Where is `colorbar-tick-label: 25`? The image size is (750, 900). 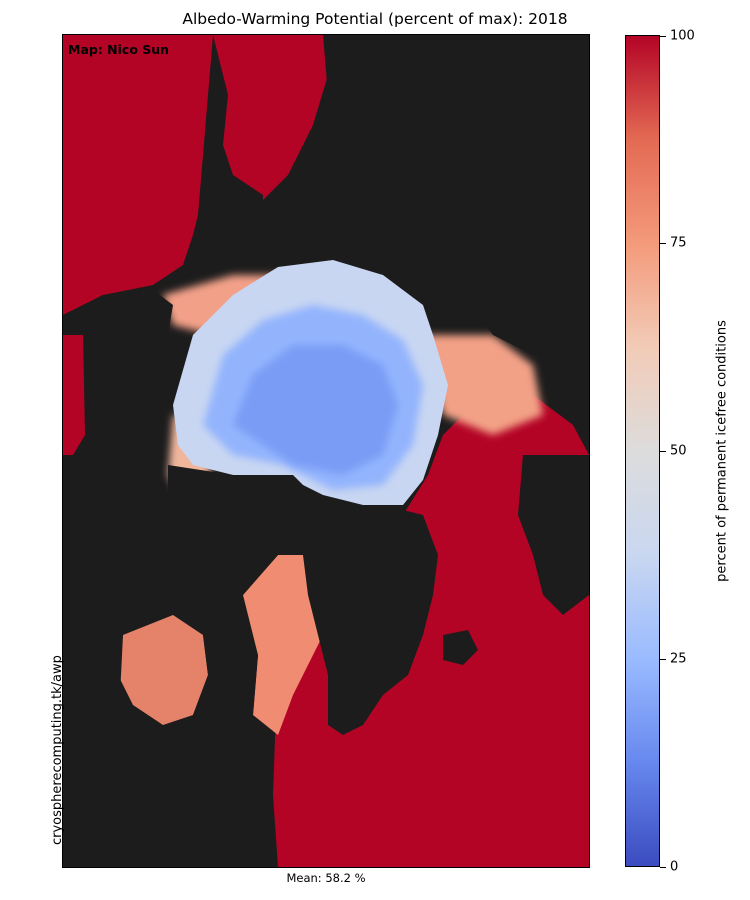 colorbar-tick-label: 25 is located at coordinates (678, 659).